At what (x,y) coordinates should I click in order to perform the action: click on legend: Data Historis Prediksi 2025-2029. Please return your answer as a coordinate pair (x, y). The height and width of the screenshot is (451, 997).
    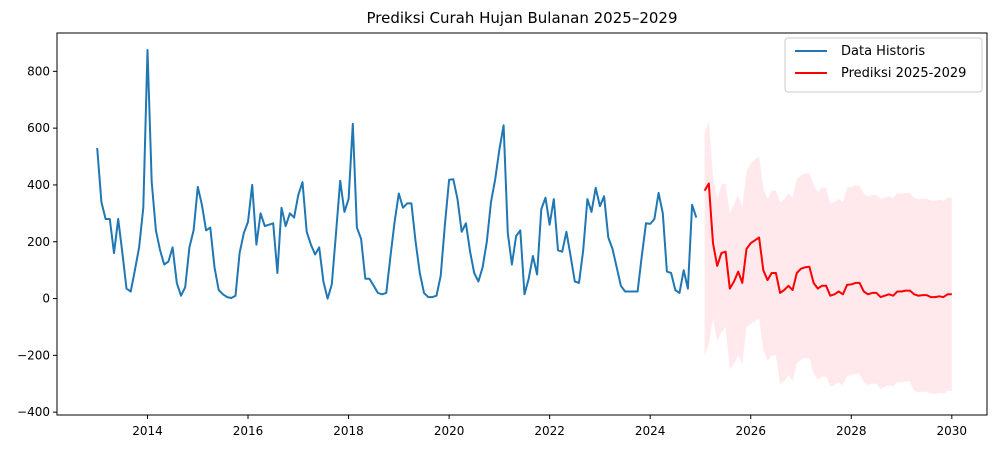
    Looking at the image, I should click on (883, 65).